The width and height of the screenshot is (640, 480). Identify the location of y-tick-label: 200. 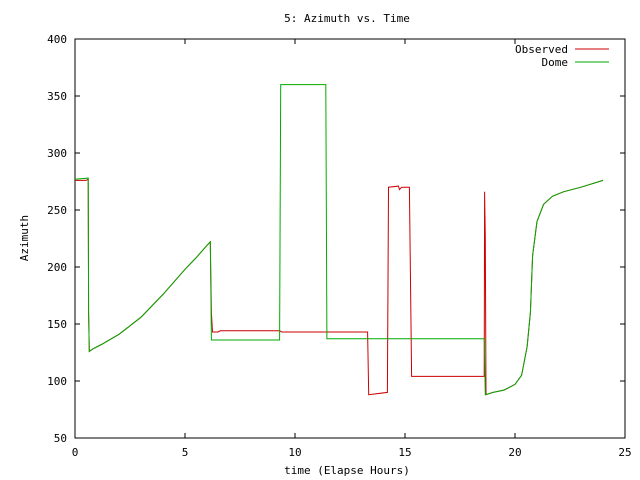
(57, 267).